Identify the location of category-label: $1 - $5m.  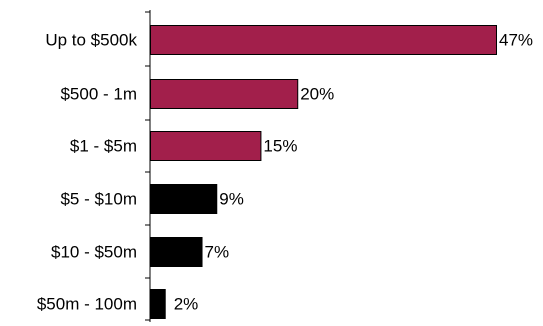
(103, 146).